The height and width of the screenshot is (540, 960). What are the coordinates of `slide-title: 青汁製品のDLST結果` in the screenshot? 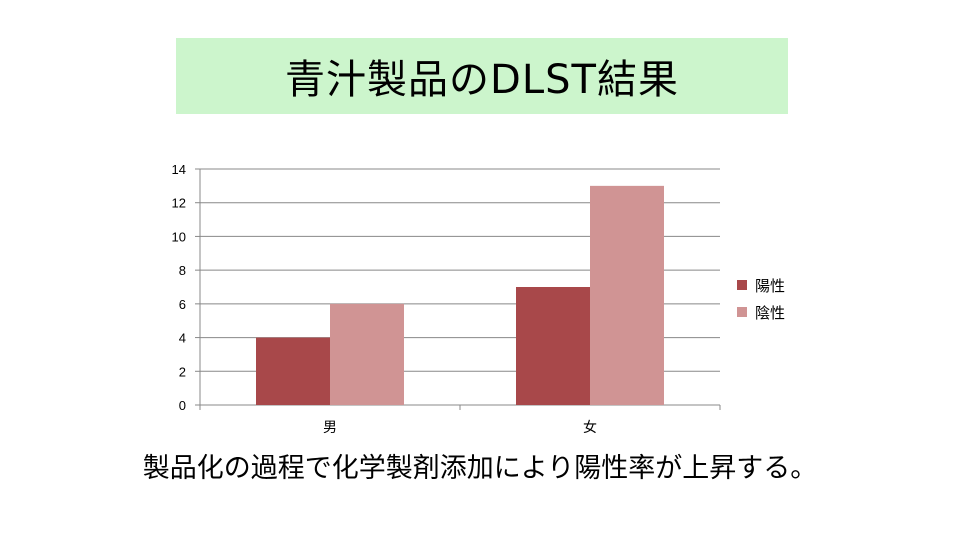 It's located at (482, 80).